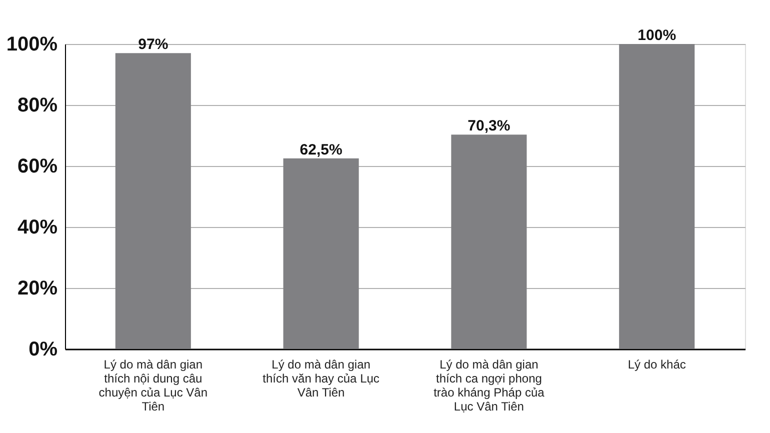  Describe the element at coordinates (43, 349) in the screenshot. I see `y-tick-label: 0%` at that location.